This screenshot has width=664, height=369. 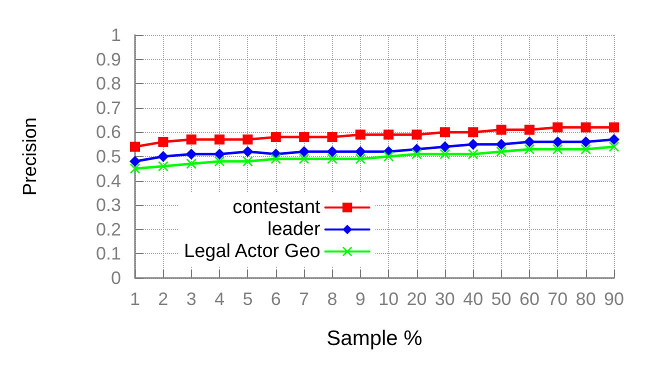 I want to click on y-tick-label: 0.9, so click(x=108, y=59).